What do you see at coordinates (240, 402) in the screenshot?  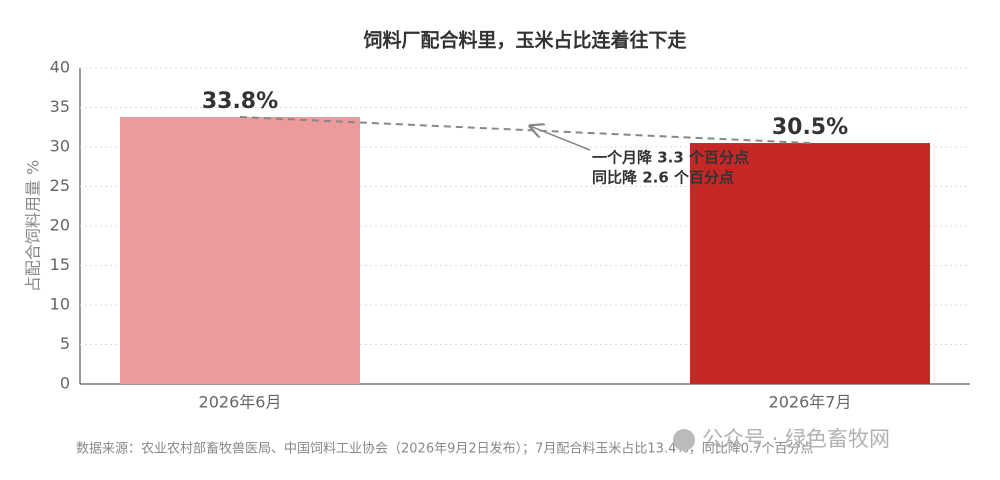 I see `x-tick-label: 2026年6月` at bounding box center [240, 402].